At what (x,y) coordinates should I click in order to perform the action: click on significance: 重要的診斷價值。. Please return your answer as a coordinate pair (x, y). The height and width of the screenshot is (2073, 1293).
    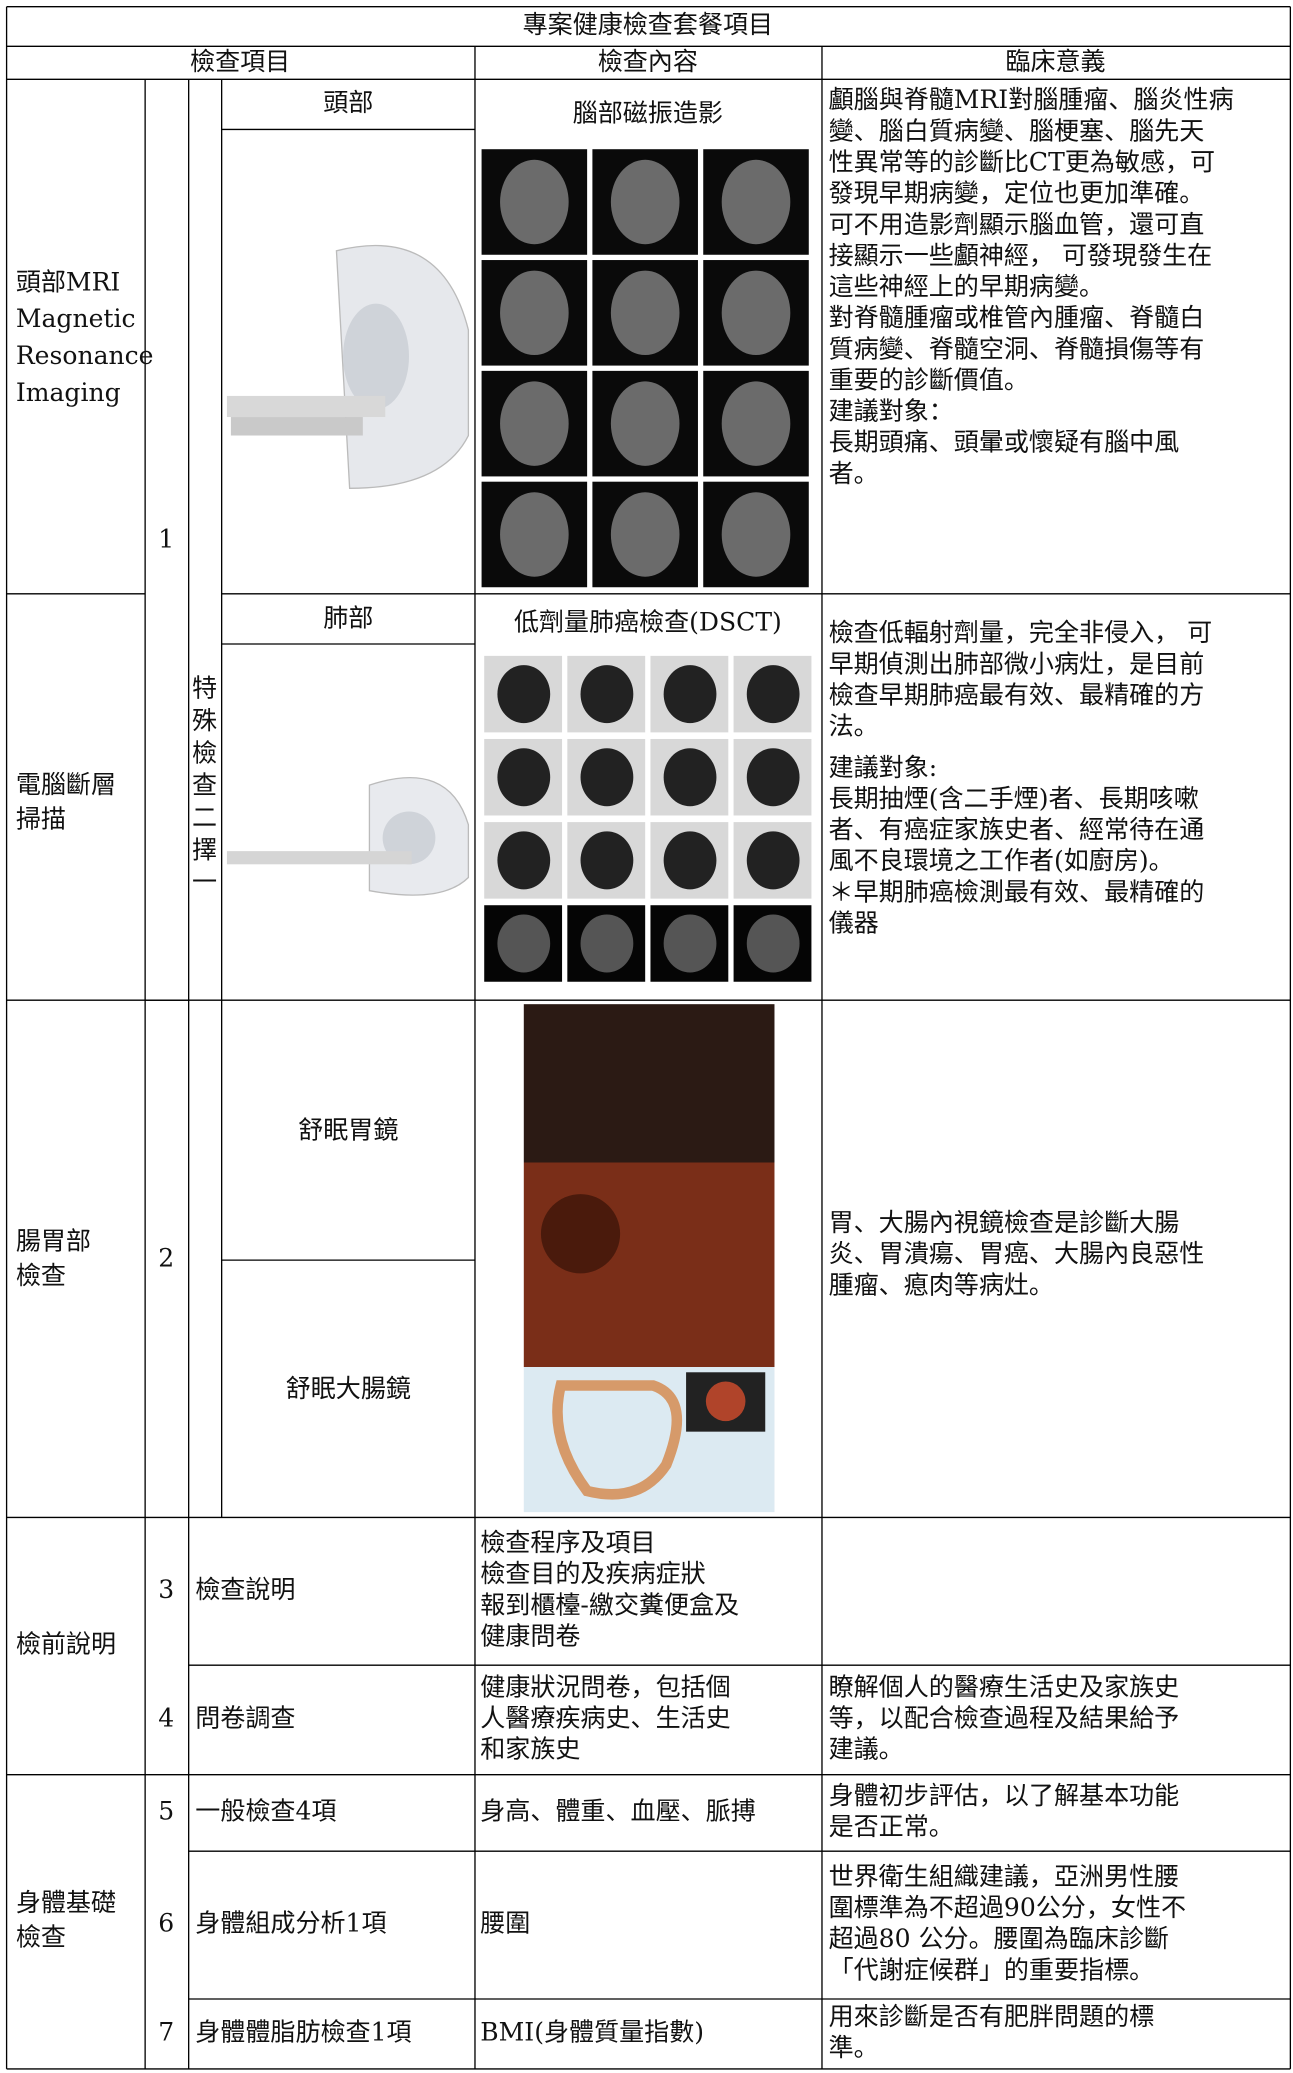
    Looking at the image, I should click on (929, 379).